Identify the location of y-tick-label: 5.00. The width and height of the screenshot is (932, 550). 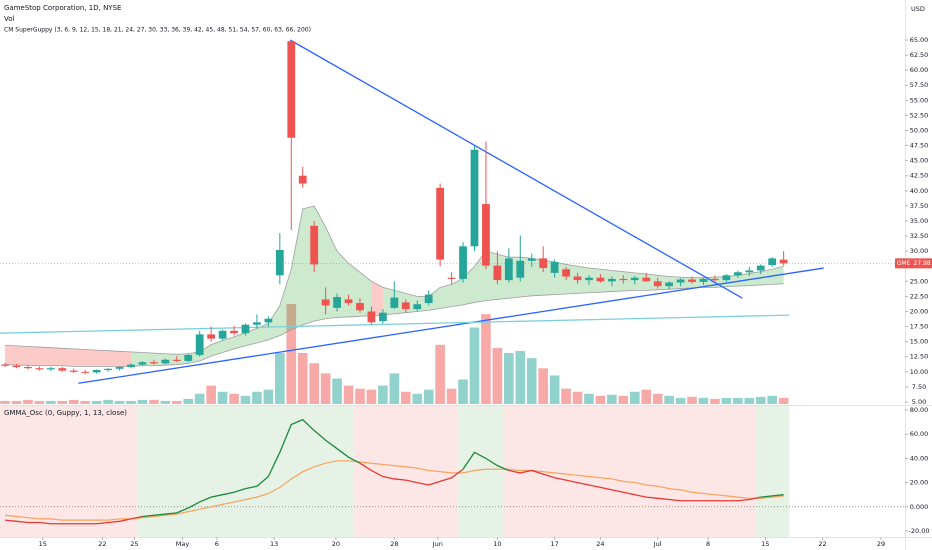
(919, 402).